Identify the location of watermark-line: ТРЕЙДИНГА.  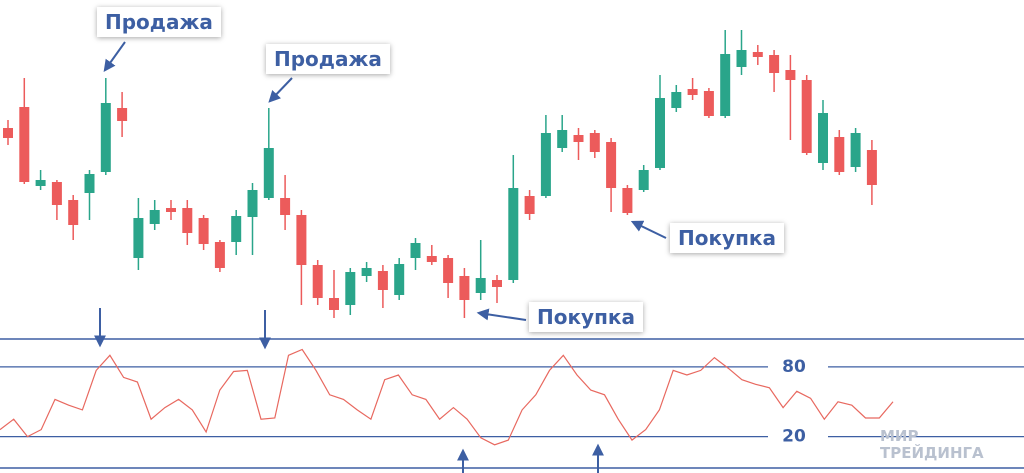
(932, 453).